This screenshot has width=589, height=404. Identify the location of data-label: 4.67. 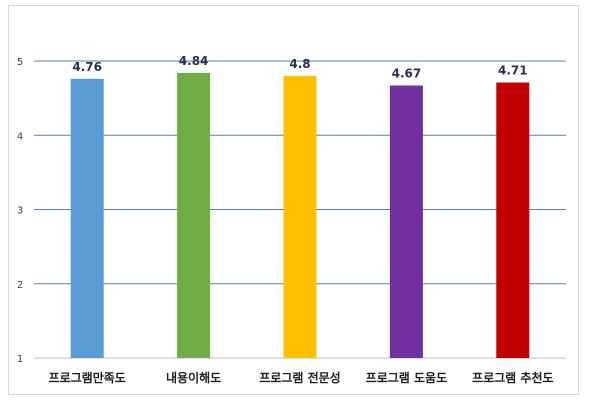
(407, 74).